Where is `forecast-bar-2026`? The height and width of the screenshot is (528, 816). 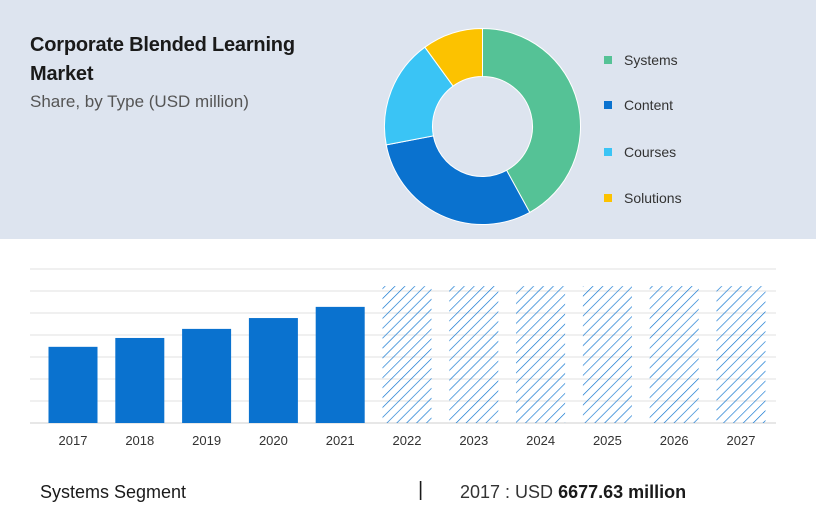
forecast-bar-2026 is located at coordinates (674, 354).